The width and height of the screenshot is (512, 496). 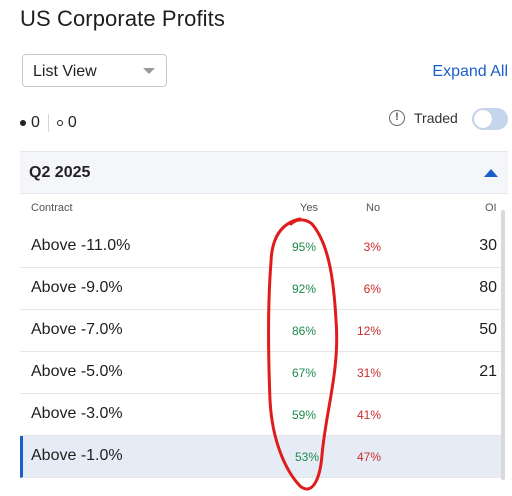 I want to click on traded-toggle, so click(x=490, y=119).